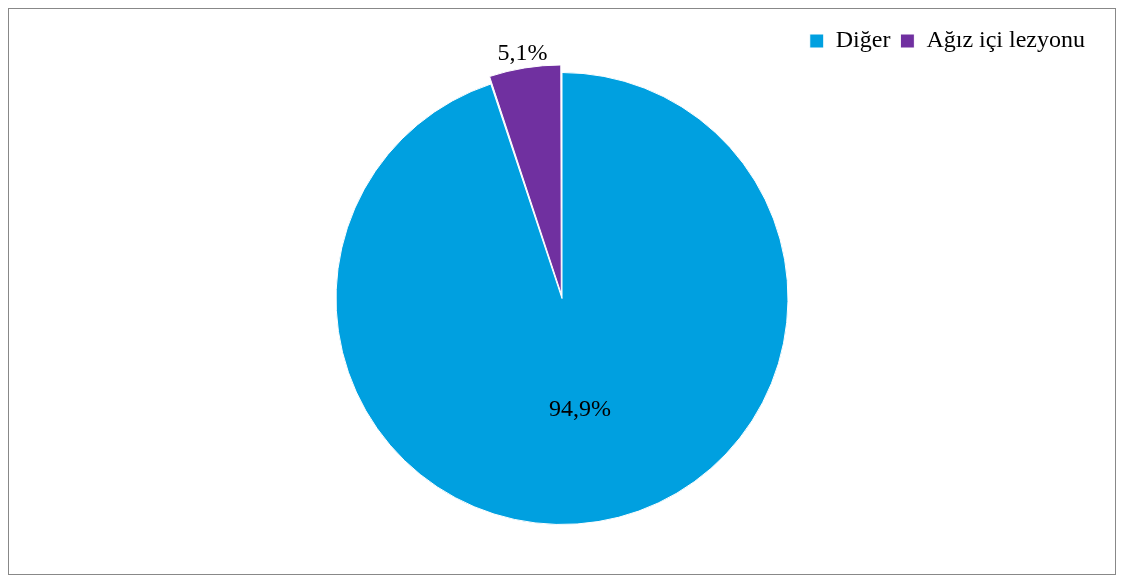 This screenshot has width=1124, height=583. I want to click on legend-label: Ağız içi lezyonu, so click(1006, 39).